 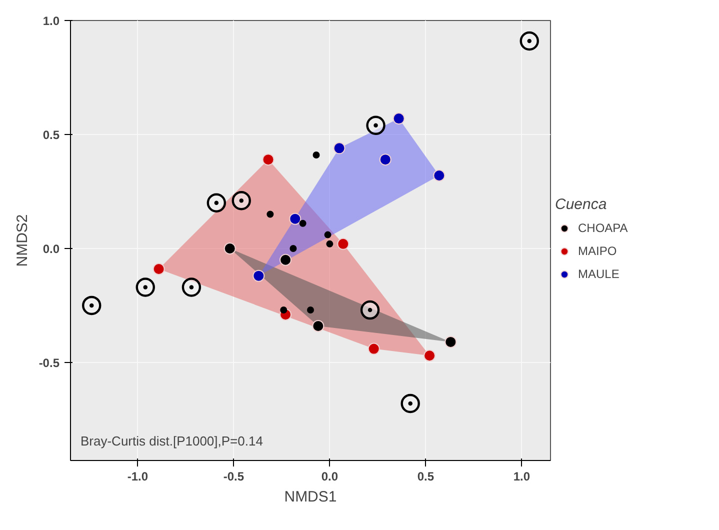 I want to click on legend-title: Cuenca, so click(x=581, y=204).